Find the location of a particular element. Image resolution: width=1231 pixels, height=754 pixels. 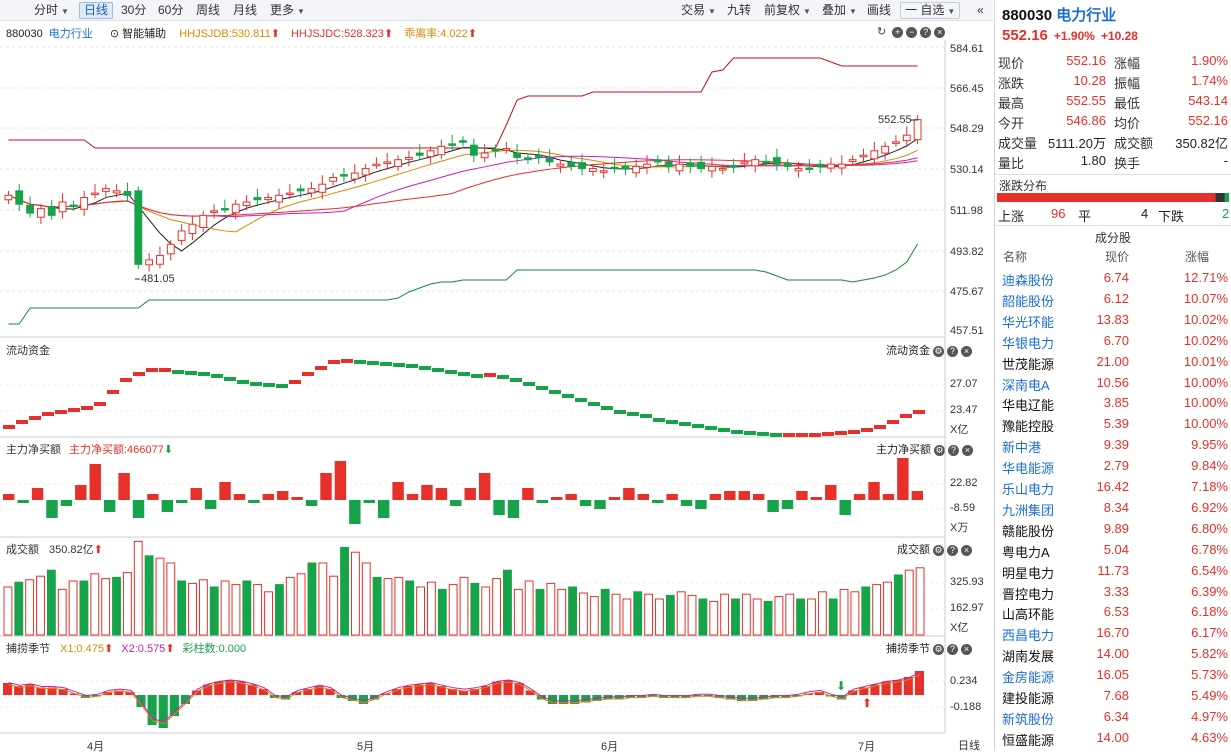

quote-value: 1.80 is located at coordinates (1093, 160).